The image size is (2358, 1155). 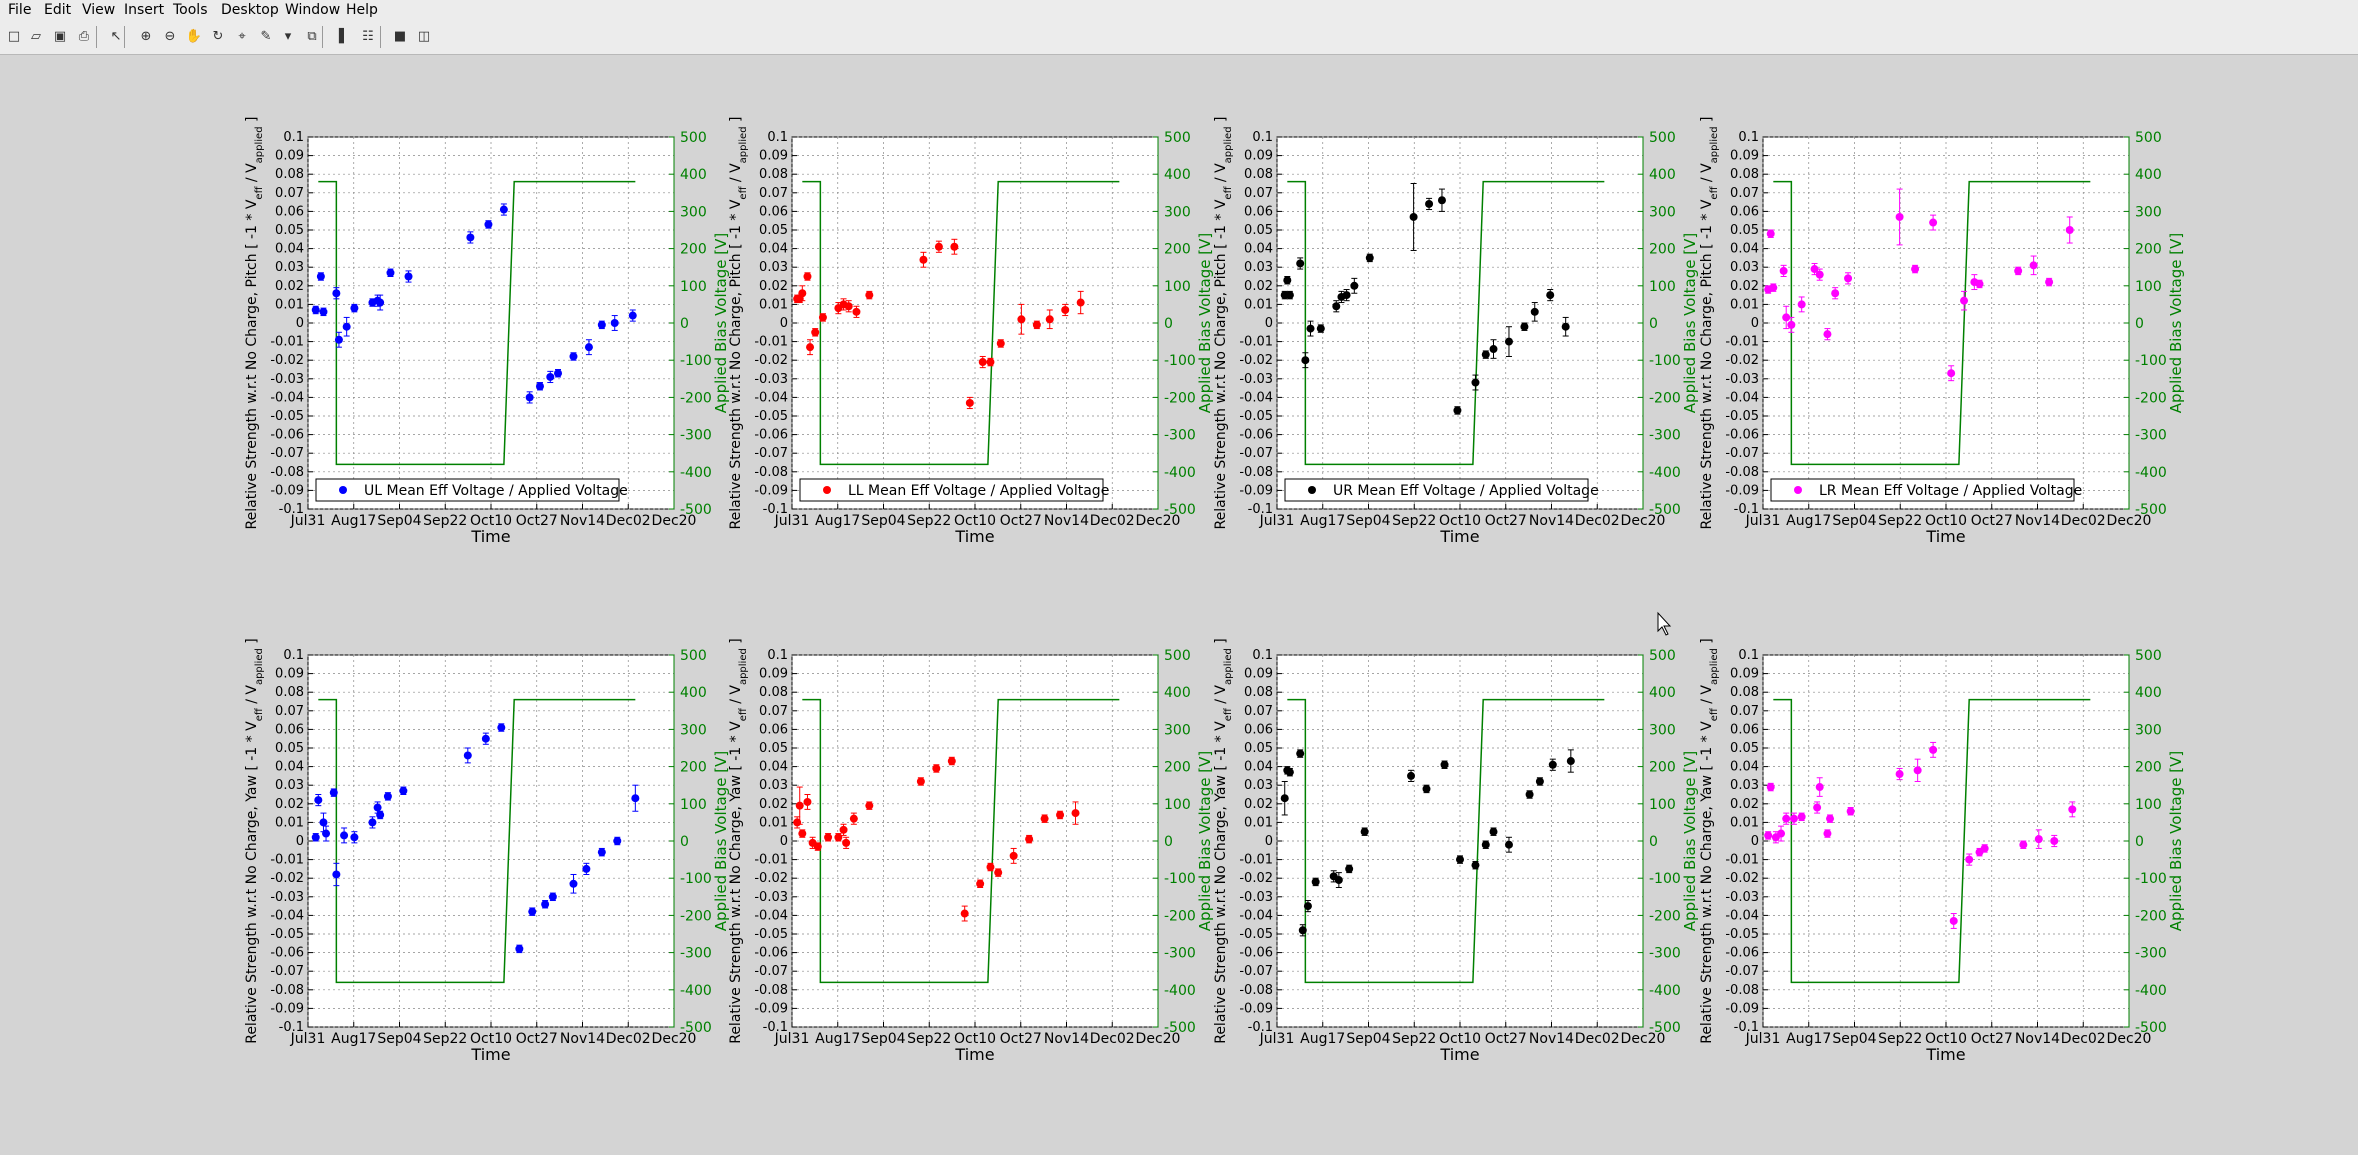 I want to click on legend-button: ☷, so click(x=368, y=36).